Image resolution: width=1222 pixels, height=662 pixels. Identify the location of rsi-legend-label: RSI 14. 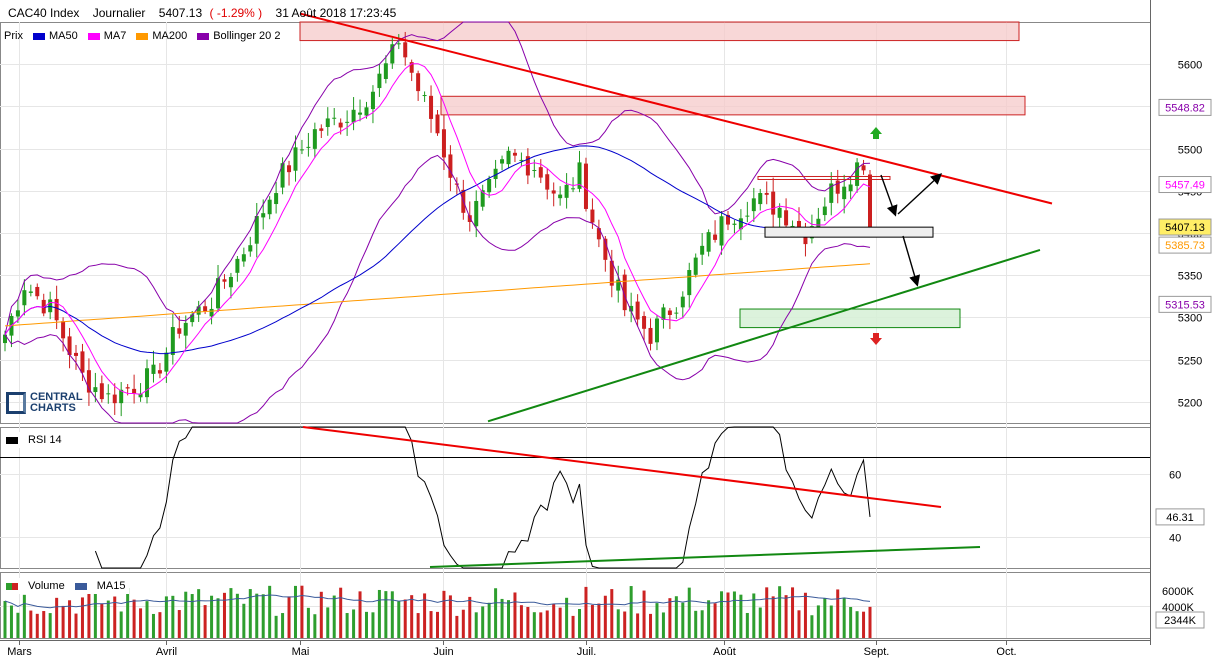
(45, 440).